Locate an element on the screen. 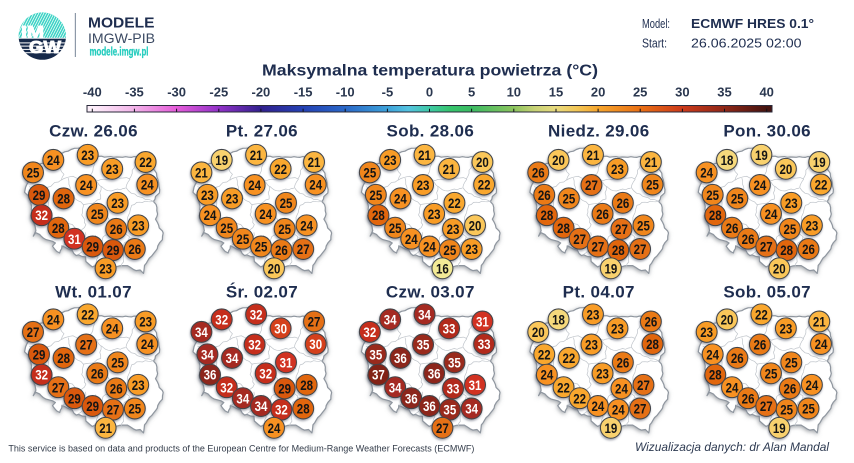  svg-text: IM is located at coordinates (32, 32).